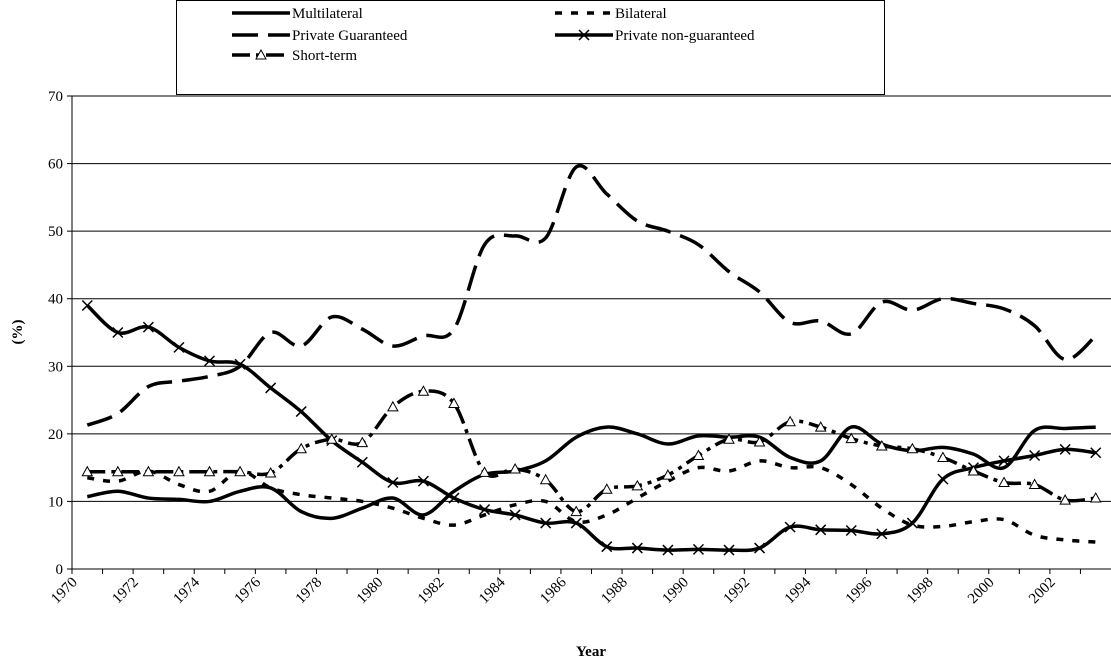 The height and width of the screenshot is (666, 1111). Describe the element at coordinates (492, 590) in the screenshot. I see `x-tick-label: 1984` at that location.